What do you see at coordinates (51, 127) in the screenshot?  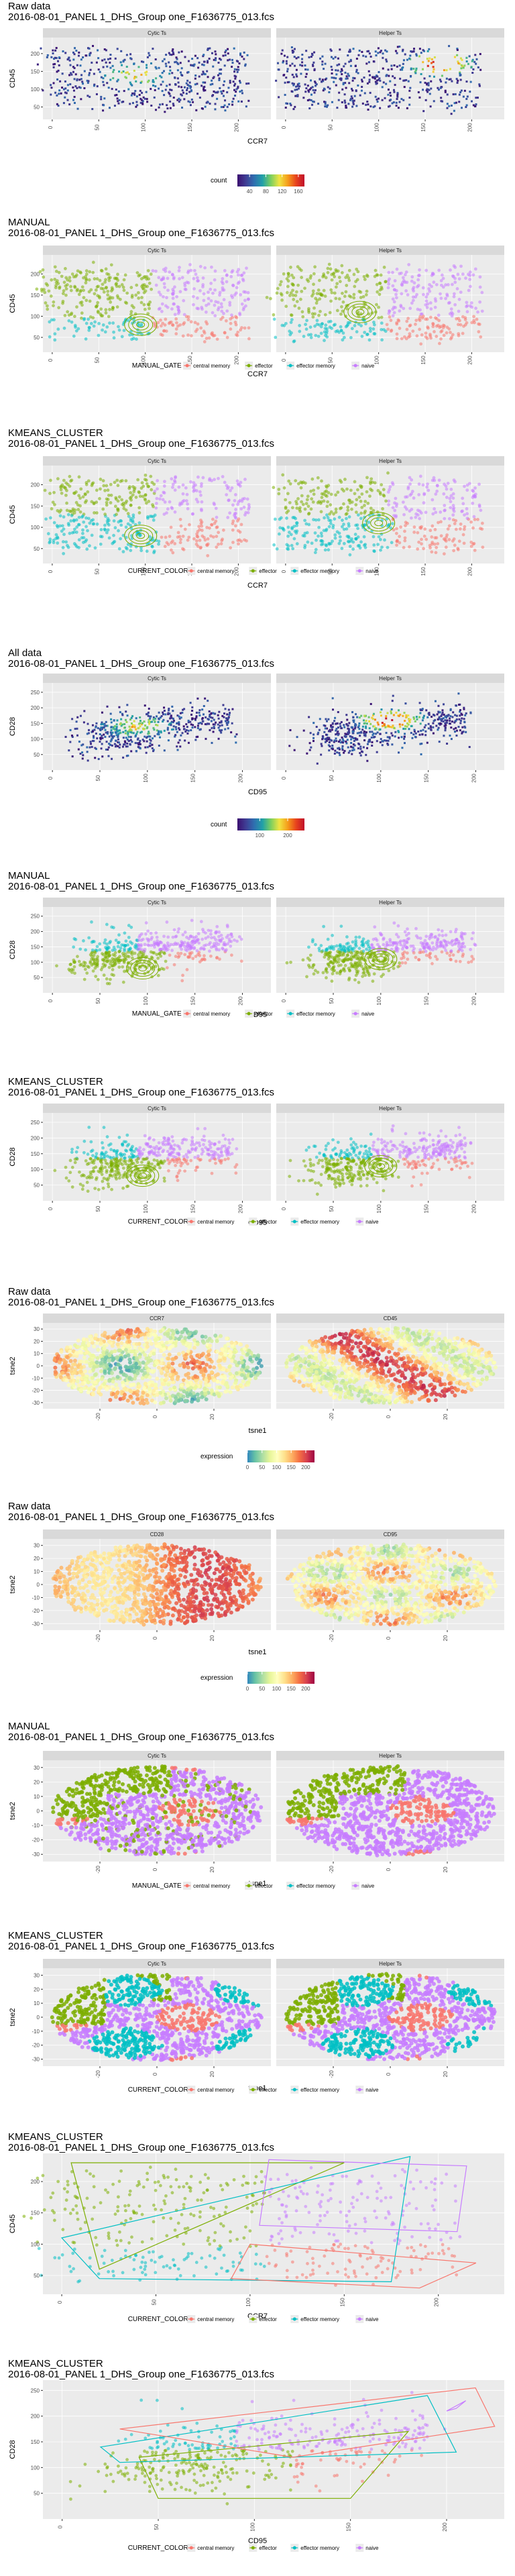 I see `x-tick-label: 0` at bounding box center [51, 127].